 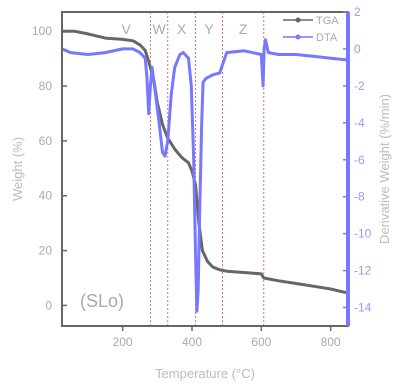 What do you see at coordinates (298, 37) in the screenshot?
I see `legend-marker-dta` at bounding box center [298, 37].